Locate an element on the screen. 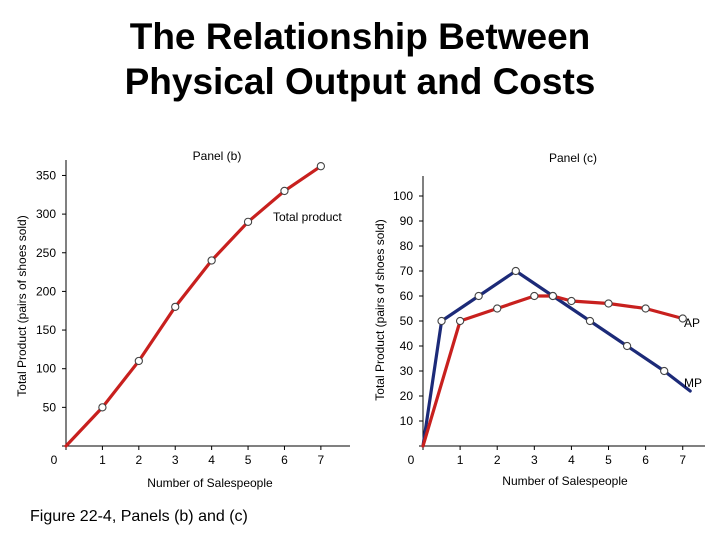  y-tick-label: 80 is located at coordinates (407, 246).